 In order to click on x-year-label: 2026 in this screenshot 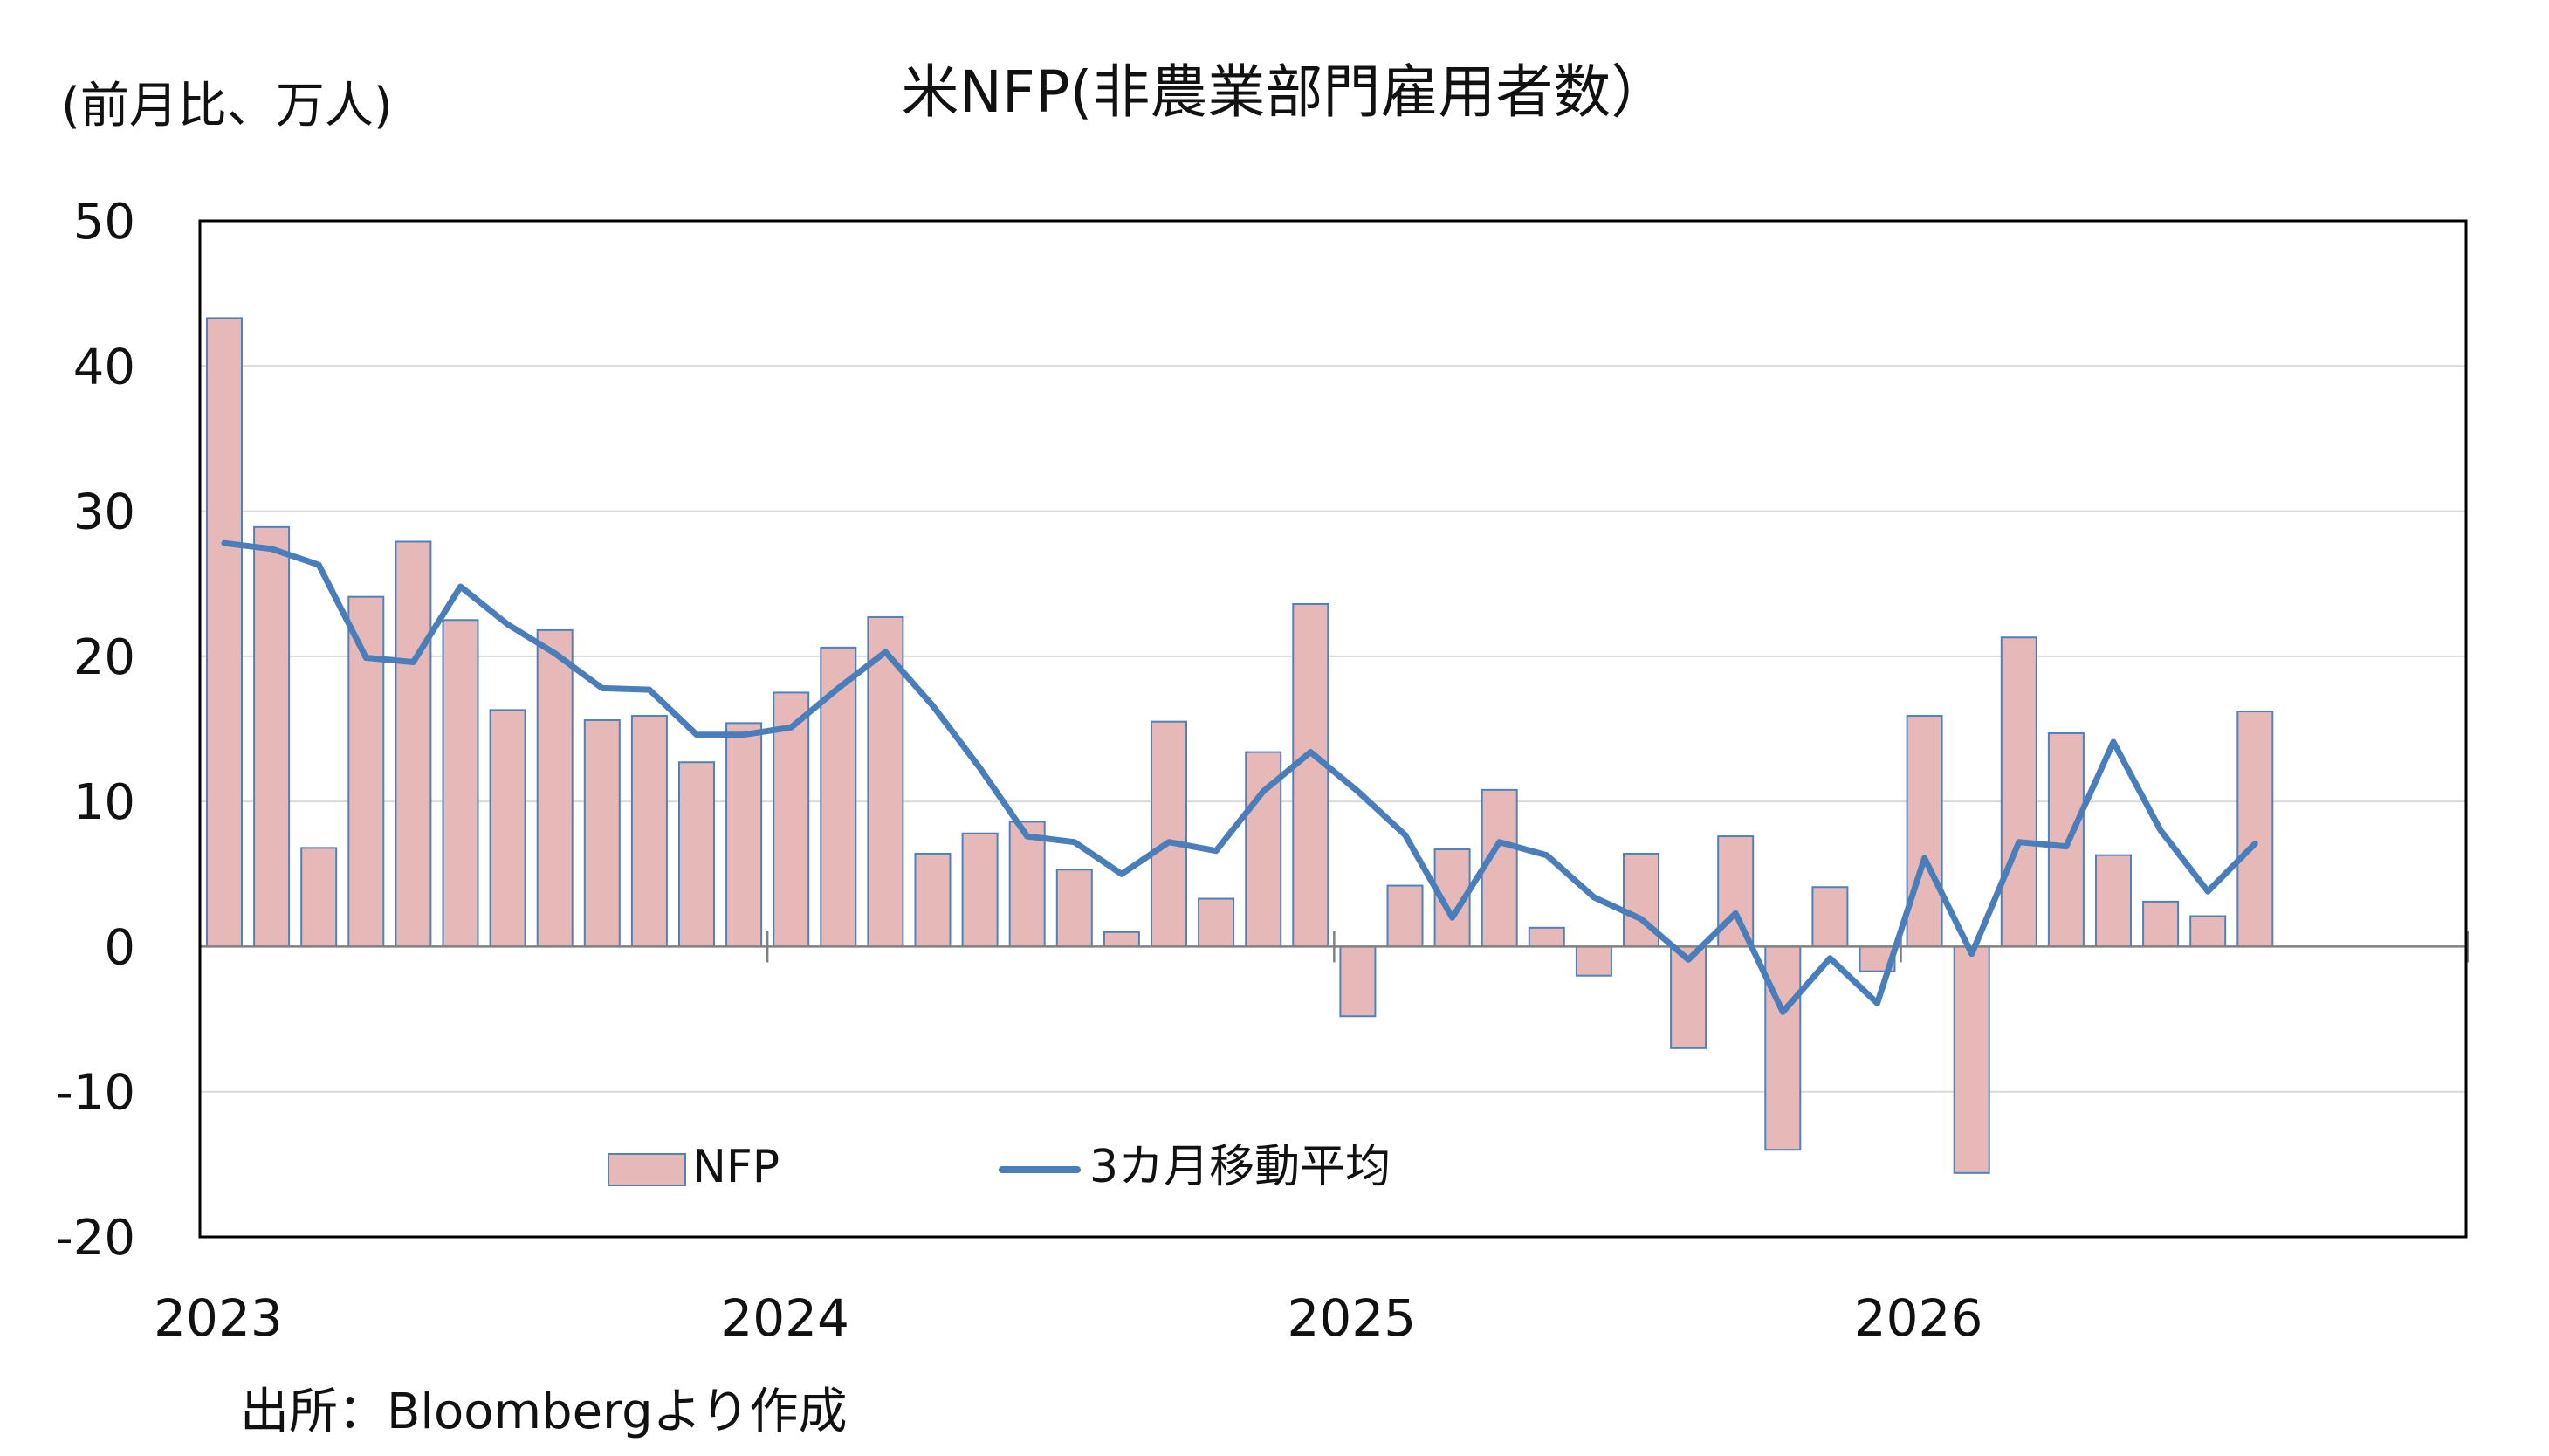, I will do `click(1919, 1318)`.